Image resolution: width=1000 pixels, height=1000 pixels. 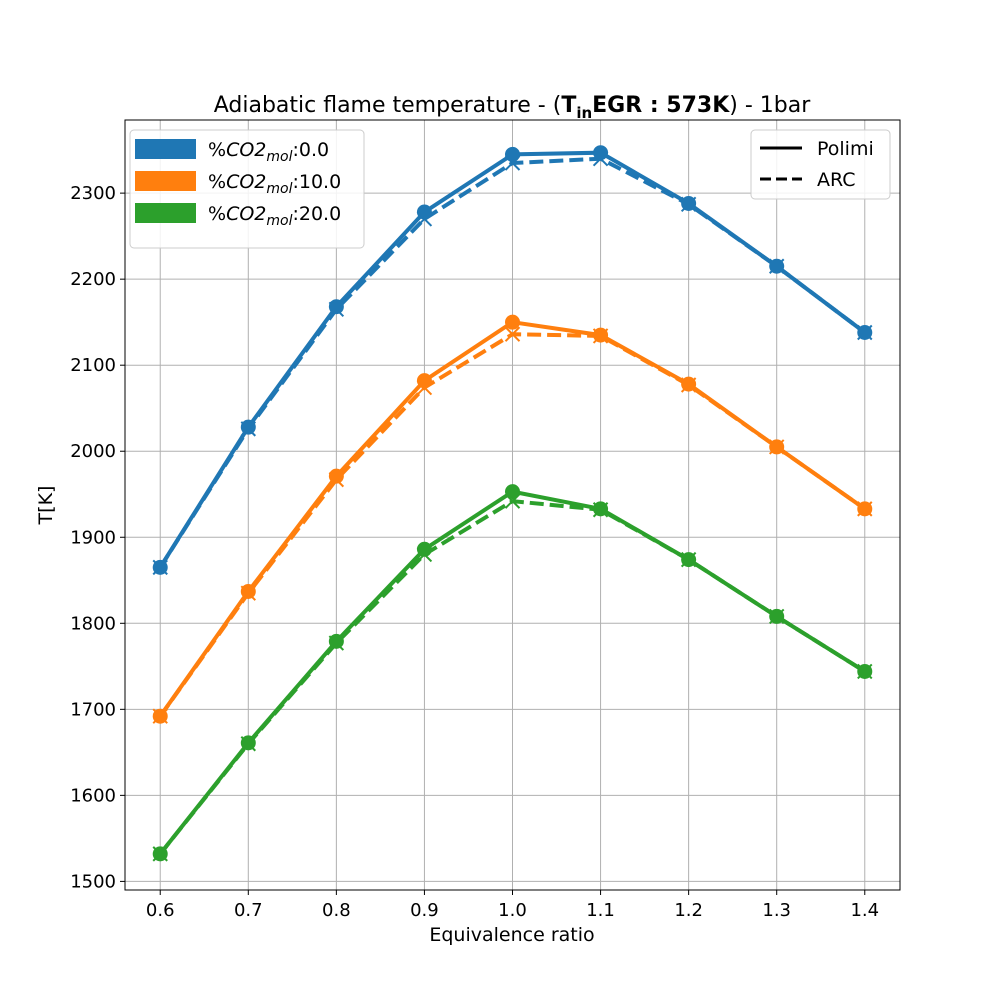 What do you see at coordinates (688, 910) in the screenshot?
I see `x-tick-label: 1.2` at bounding box center [688, 910].